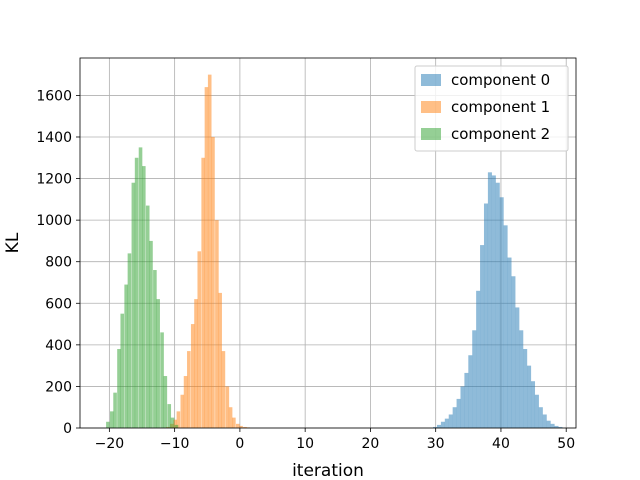 This screenshot has width=640, height=480. Describe the element at coordinates (110, 444) in the screenshot. I see `x-tick-label: −20` at that location.